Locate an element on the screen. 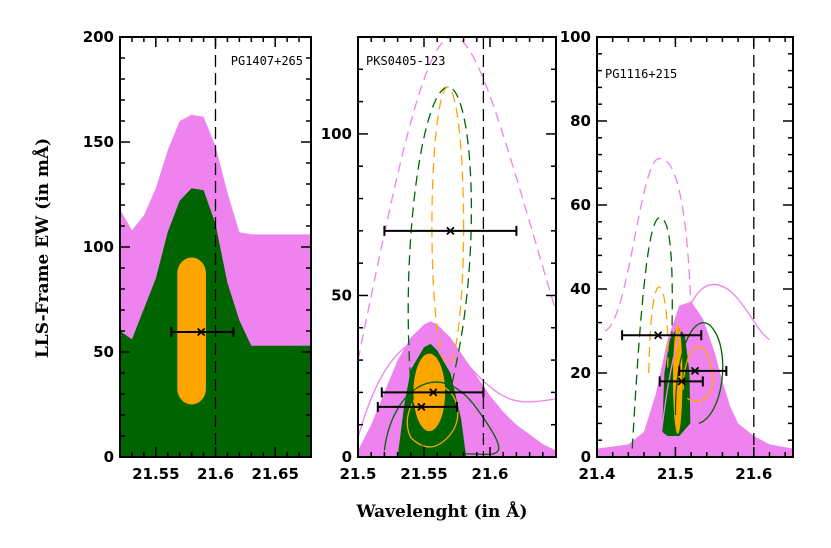  outer-contour-fill is located at coordinates (695, 379).